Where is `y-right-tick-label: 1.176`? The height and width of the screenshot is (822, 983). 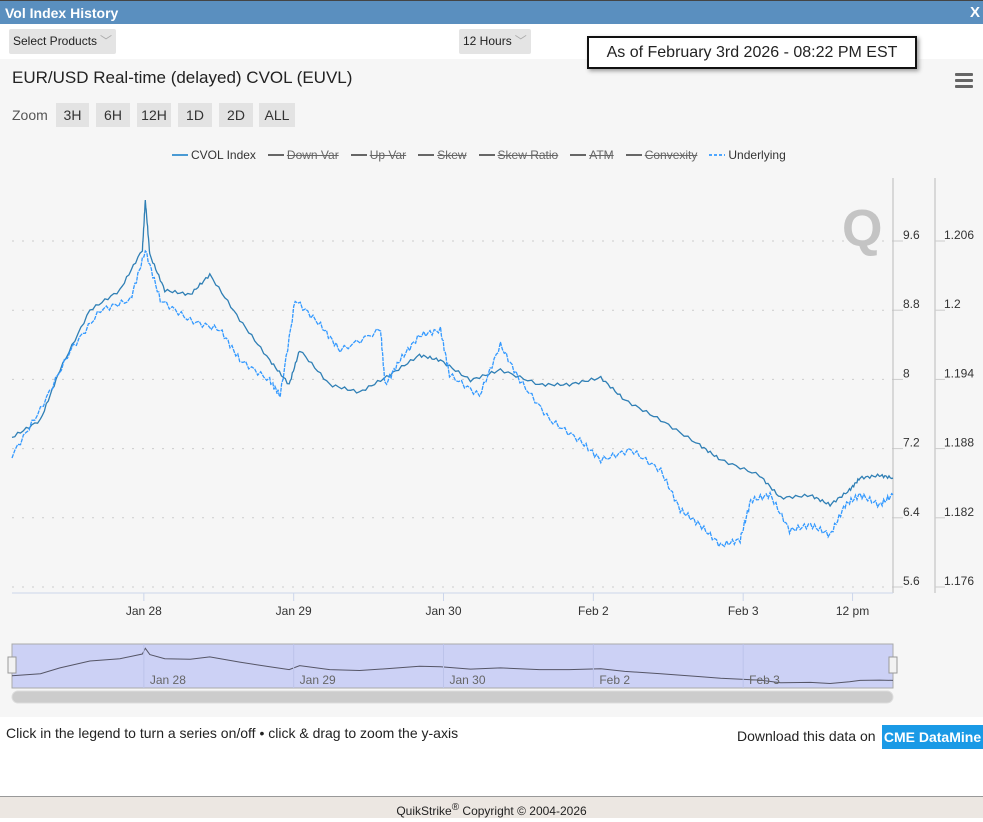
y-right-tick-label: 1.176 is located at coordinates (959, 581).